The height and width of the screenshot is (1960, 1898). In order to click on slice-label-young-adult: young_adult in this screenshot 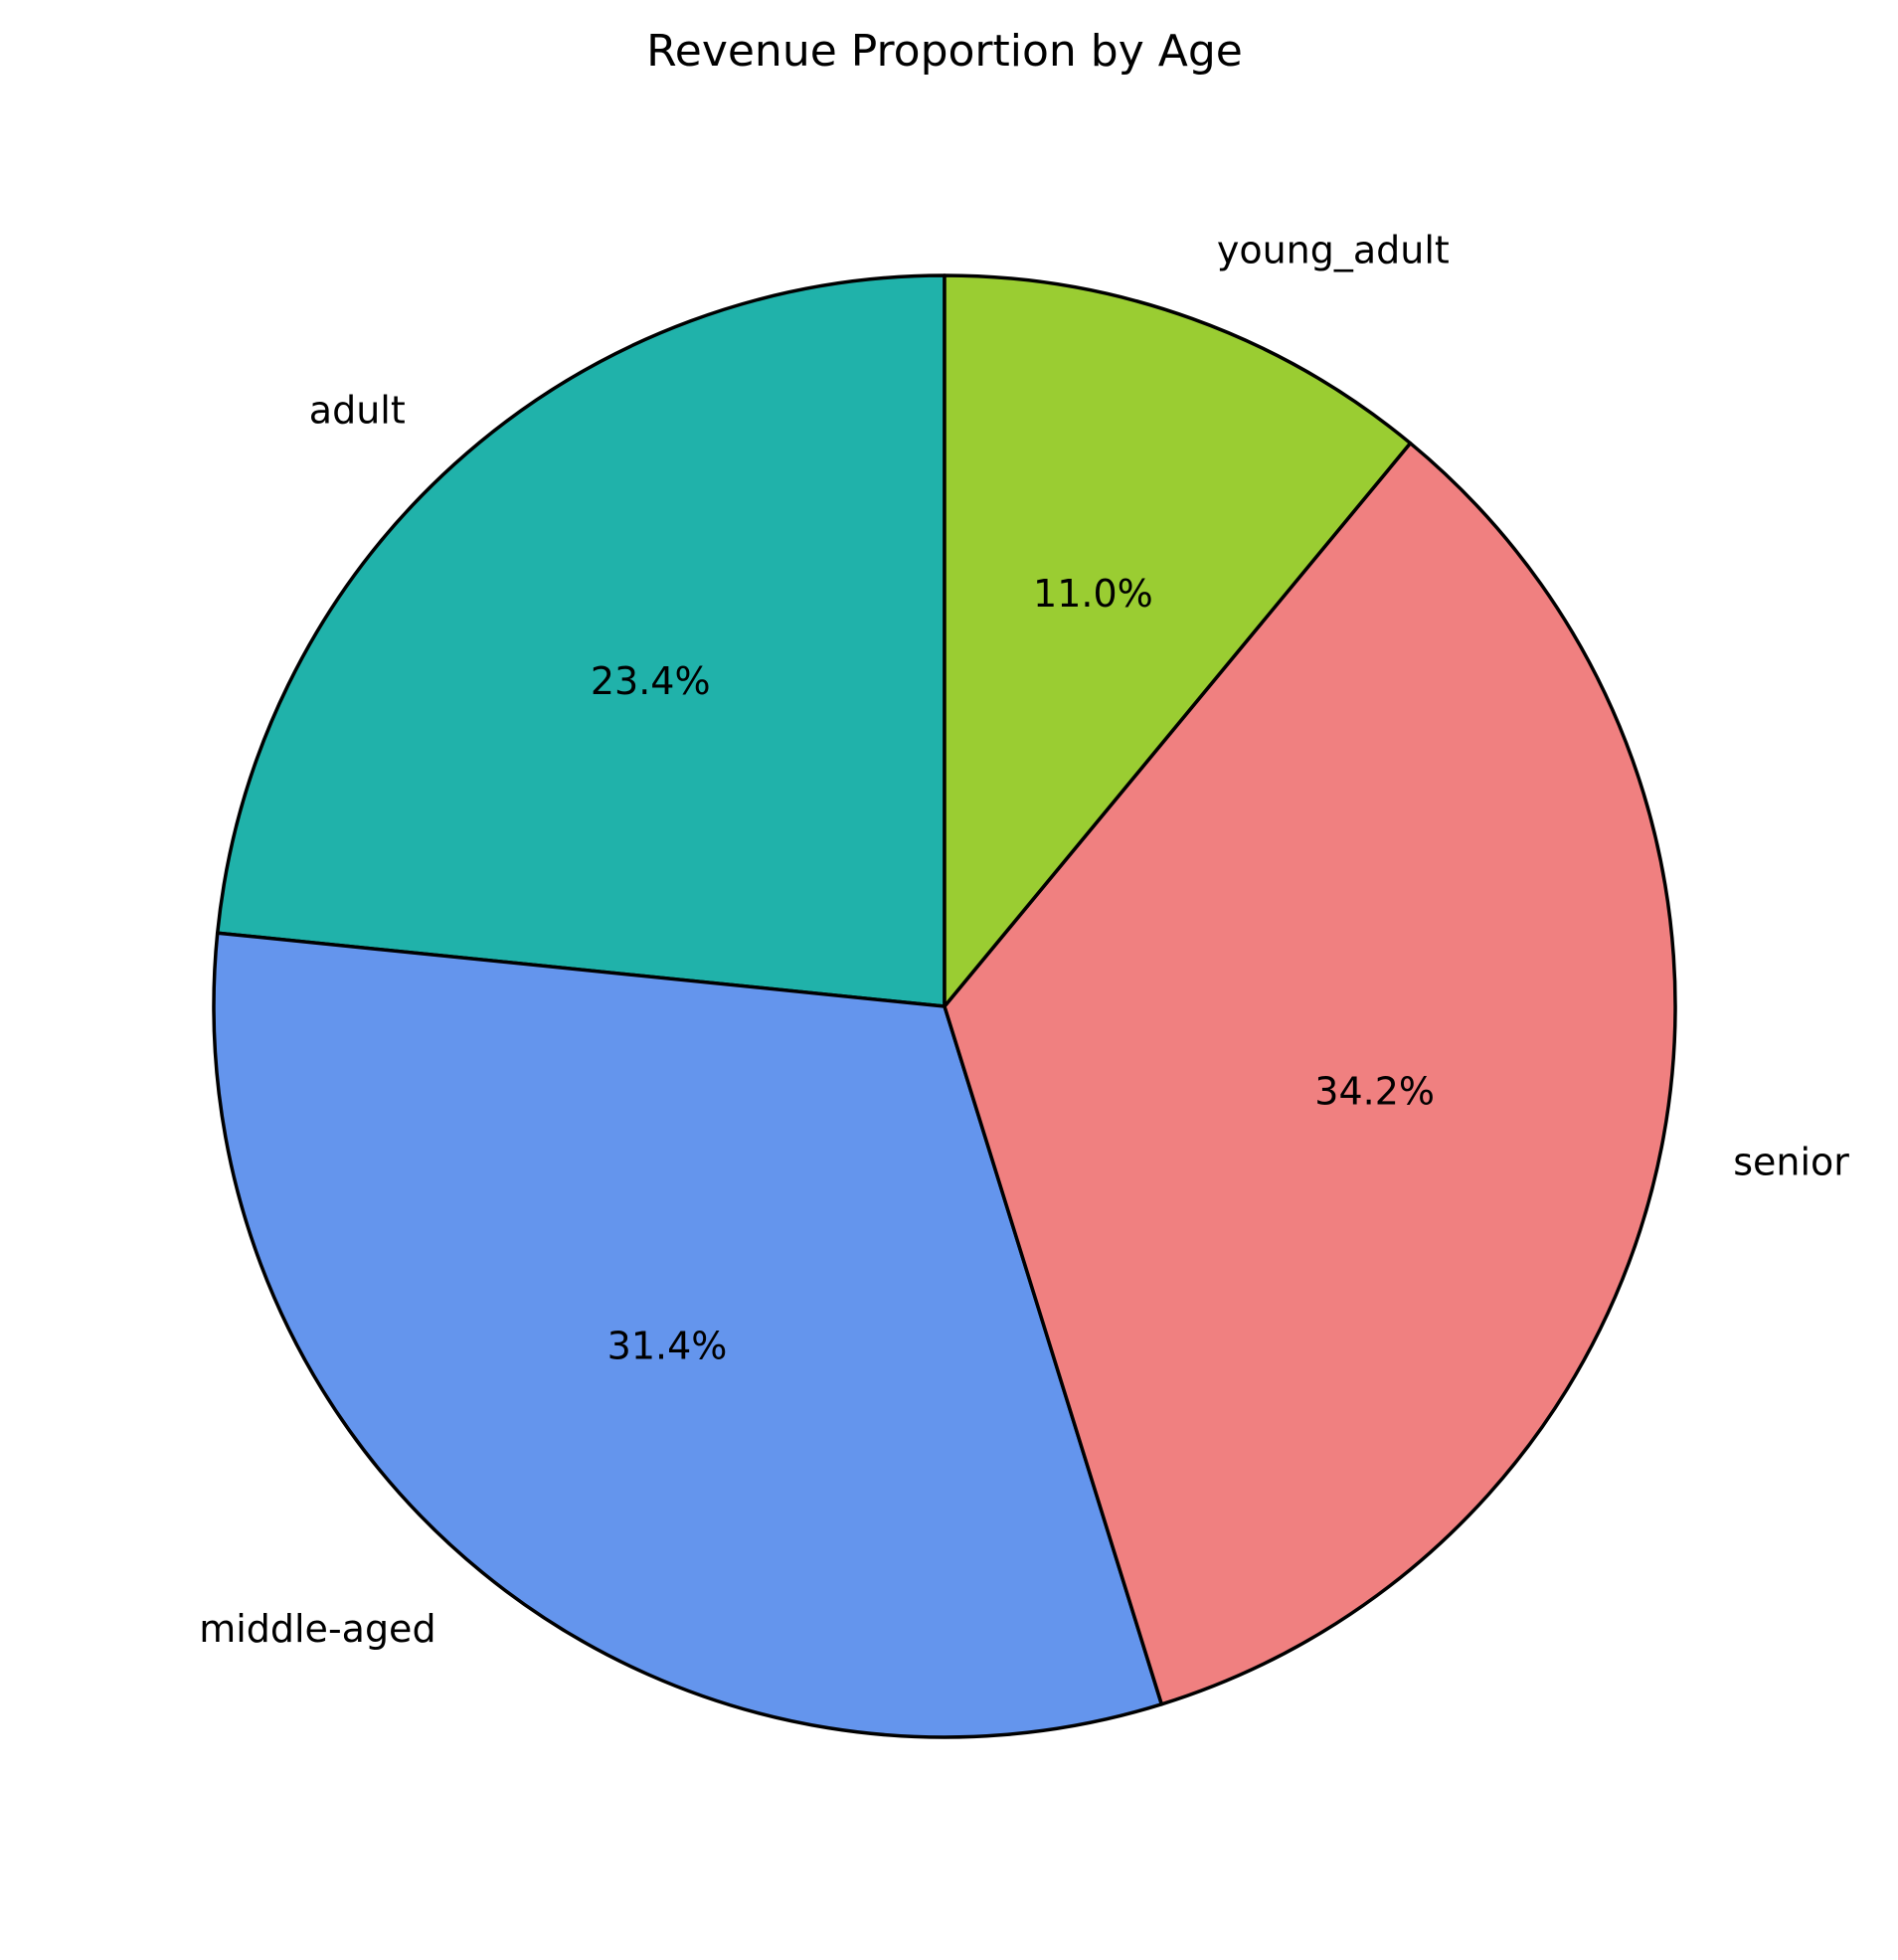, I will do `click(1333, 249)`.